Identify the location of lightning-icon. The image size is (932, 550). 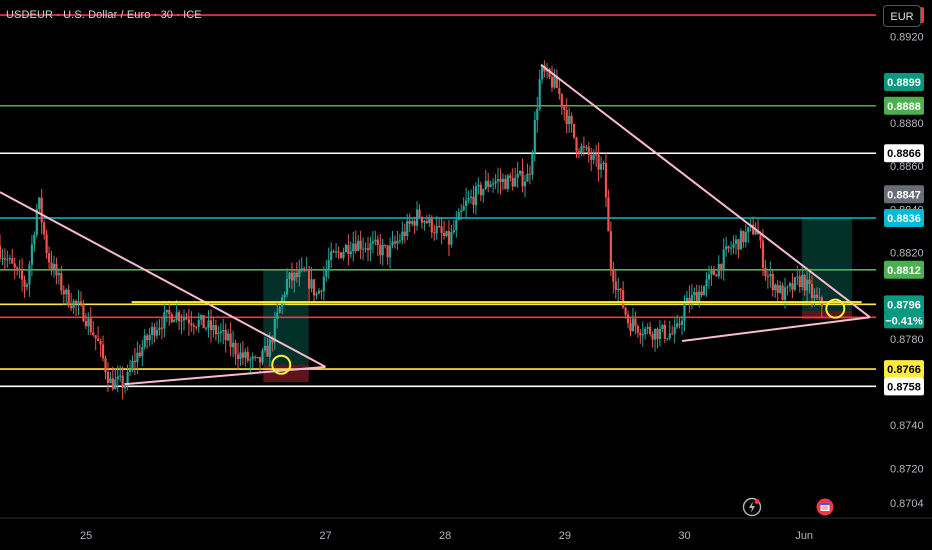
(752, 507).